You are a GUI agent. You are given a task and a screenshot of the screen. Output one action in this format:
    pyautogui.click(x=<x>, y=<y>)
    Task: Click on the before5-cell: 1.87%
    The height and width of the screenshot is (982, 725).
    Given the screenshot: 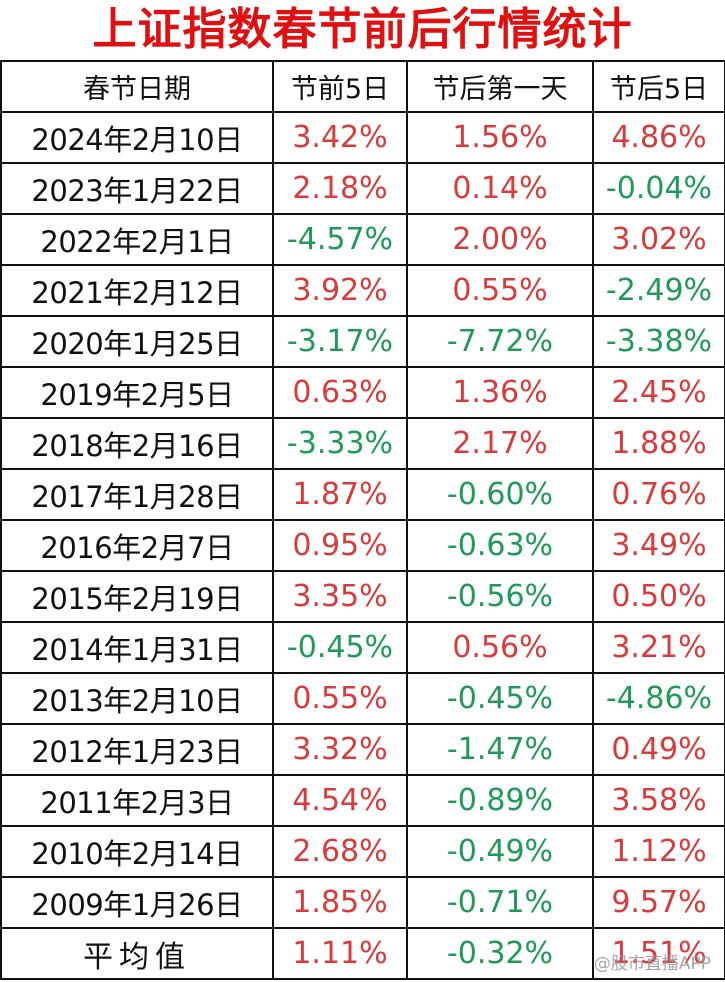 What is the action you would take?
    pyautogui.click(x=340, y=494)
    